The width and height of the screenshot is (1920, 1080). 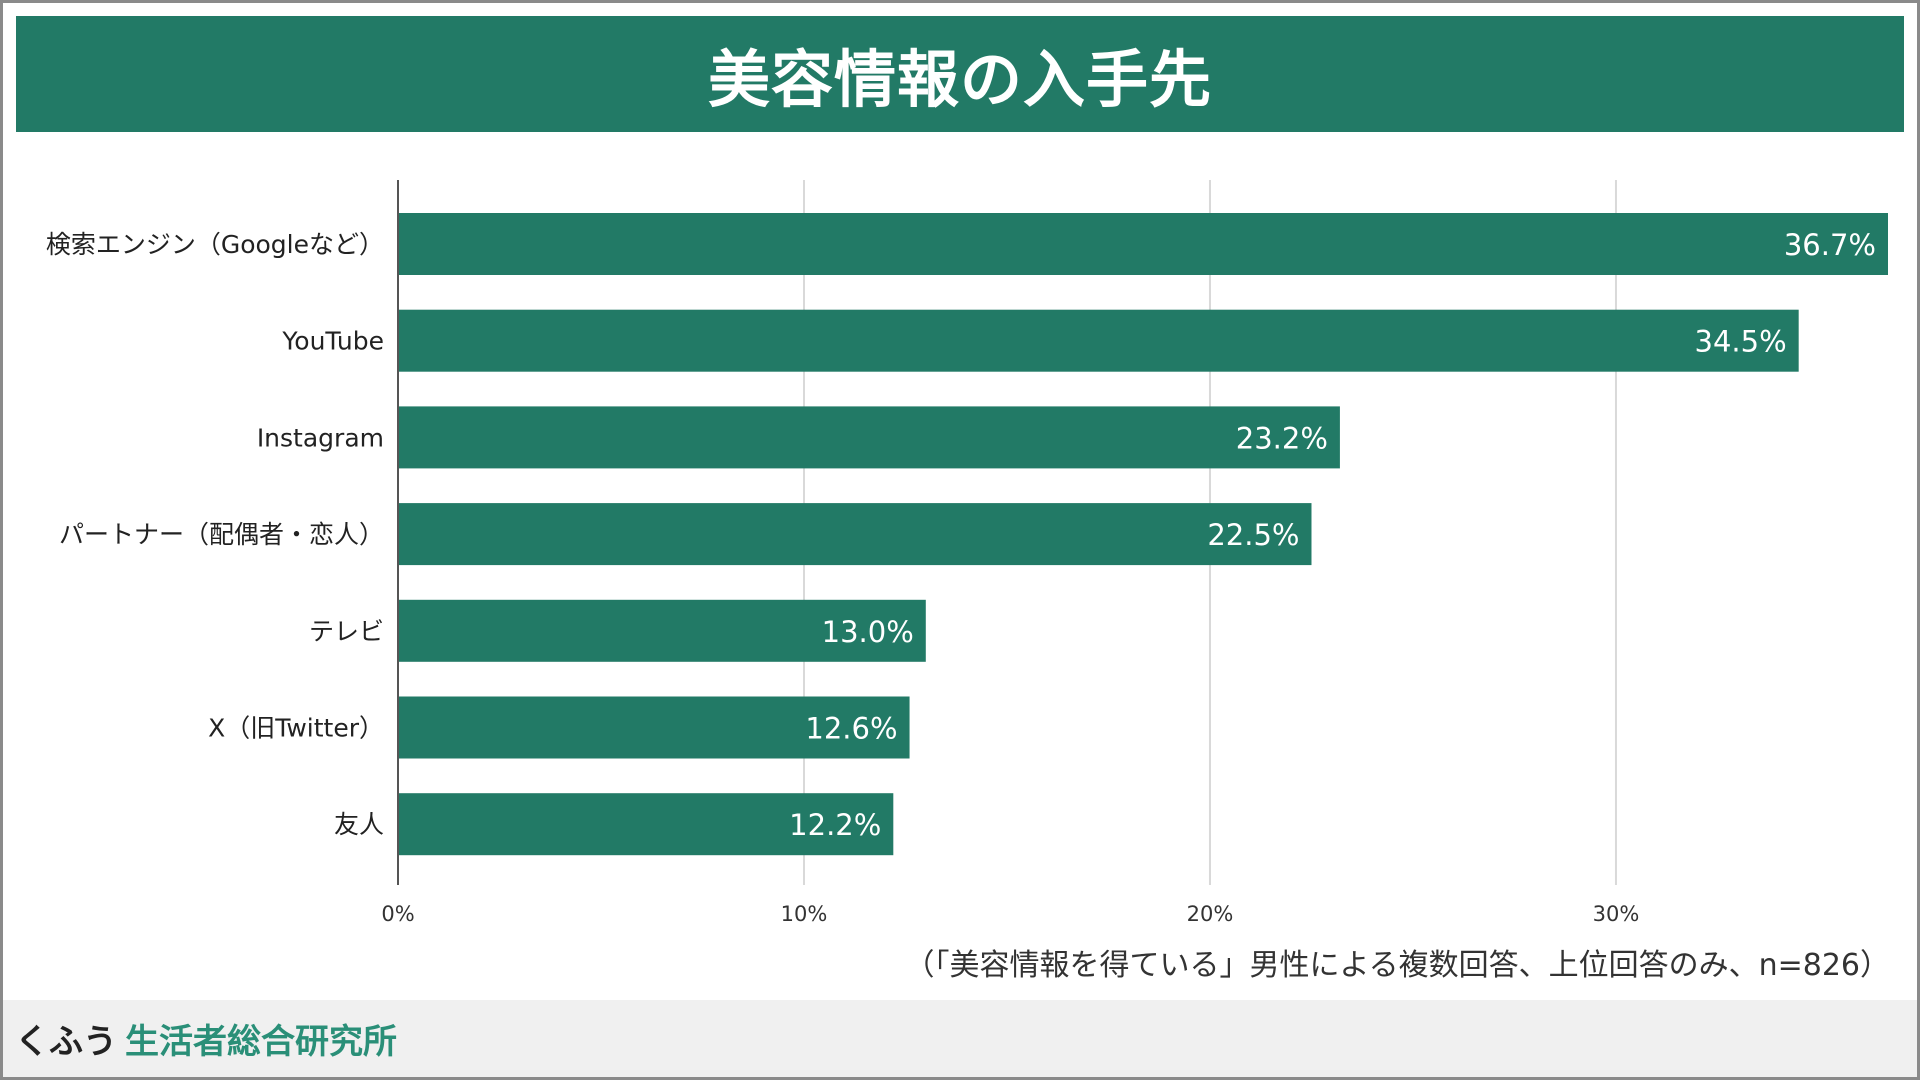 What do you see at coordinates (320, 437) in the screenshot?
I see `category-label: Instagram` at bounding box center [320, 437].